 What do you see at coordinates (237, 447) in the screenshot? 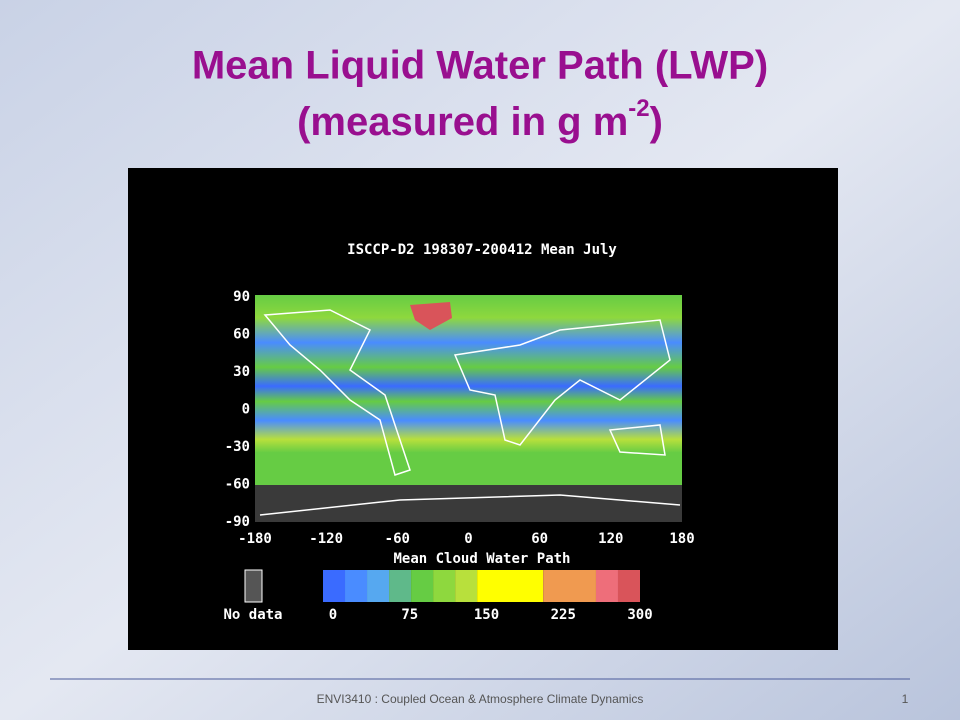
I see `lat-label: -30` at bounding box center [237, 447].